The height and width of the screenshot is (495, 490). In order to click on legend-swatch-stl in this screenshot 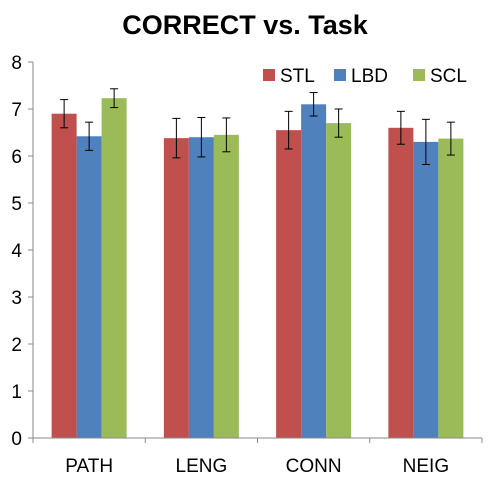, I will do `click(269, 75)`.